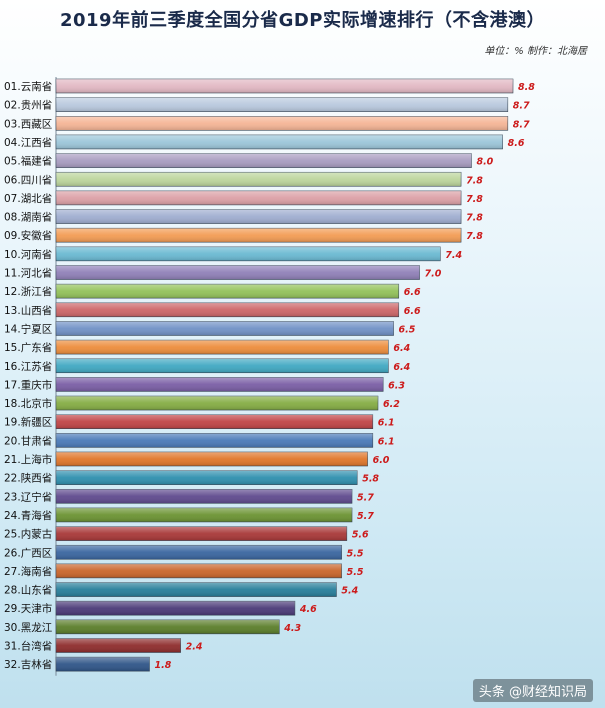 The width and height of the screenshot is (605, 708). What do you see at coordinates (28, 254) in the screenshot?
I see `category-label: 10.河南省` at bounding box center [28, 254].